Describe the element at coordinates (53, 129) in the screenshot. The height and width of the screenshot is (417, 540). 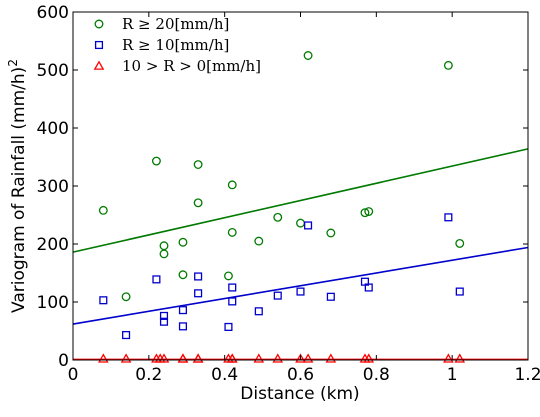
I see `y-tick-label: 400` at that location.